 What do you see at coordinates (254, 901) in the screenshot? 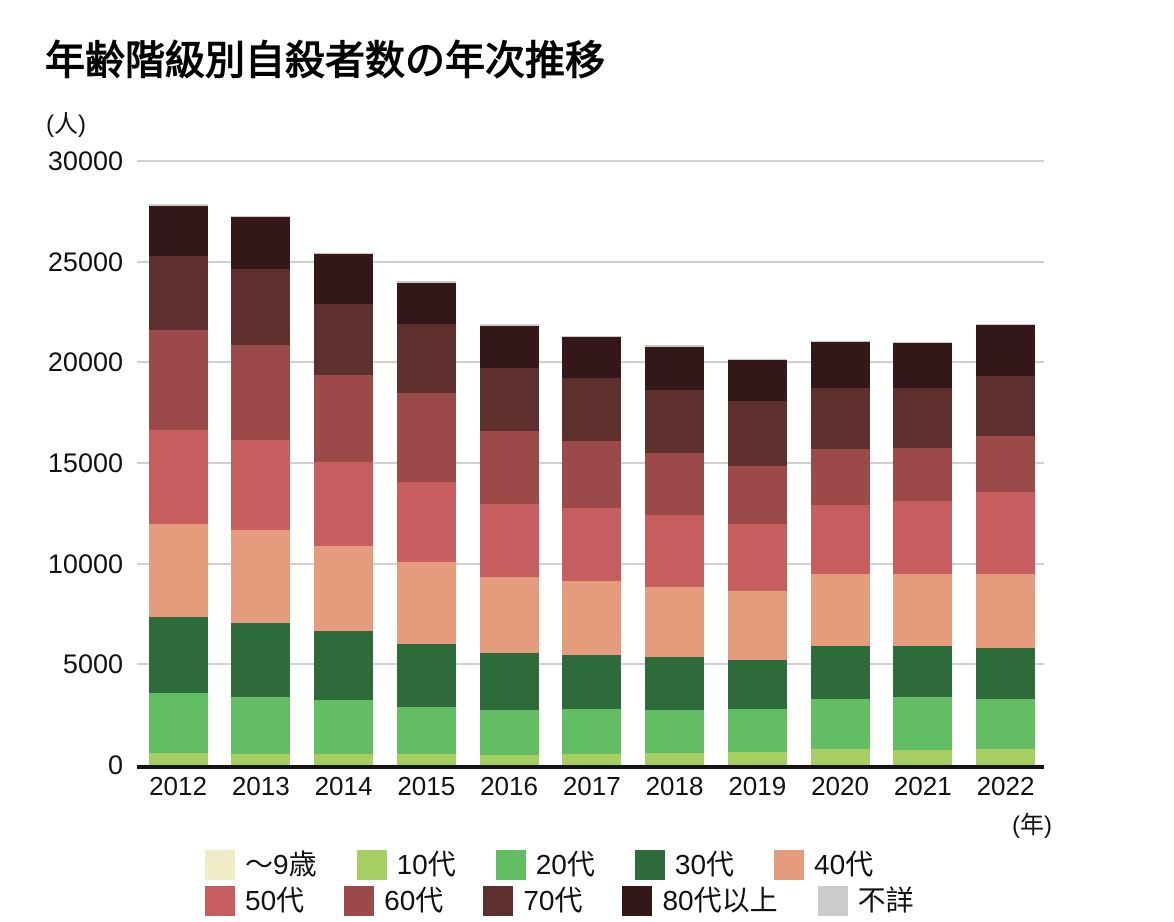
I see `legend-item: 50代` at bounding box center [254, 901].